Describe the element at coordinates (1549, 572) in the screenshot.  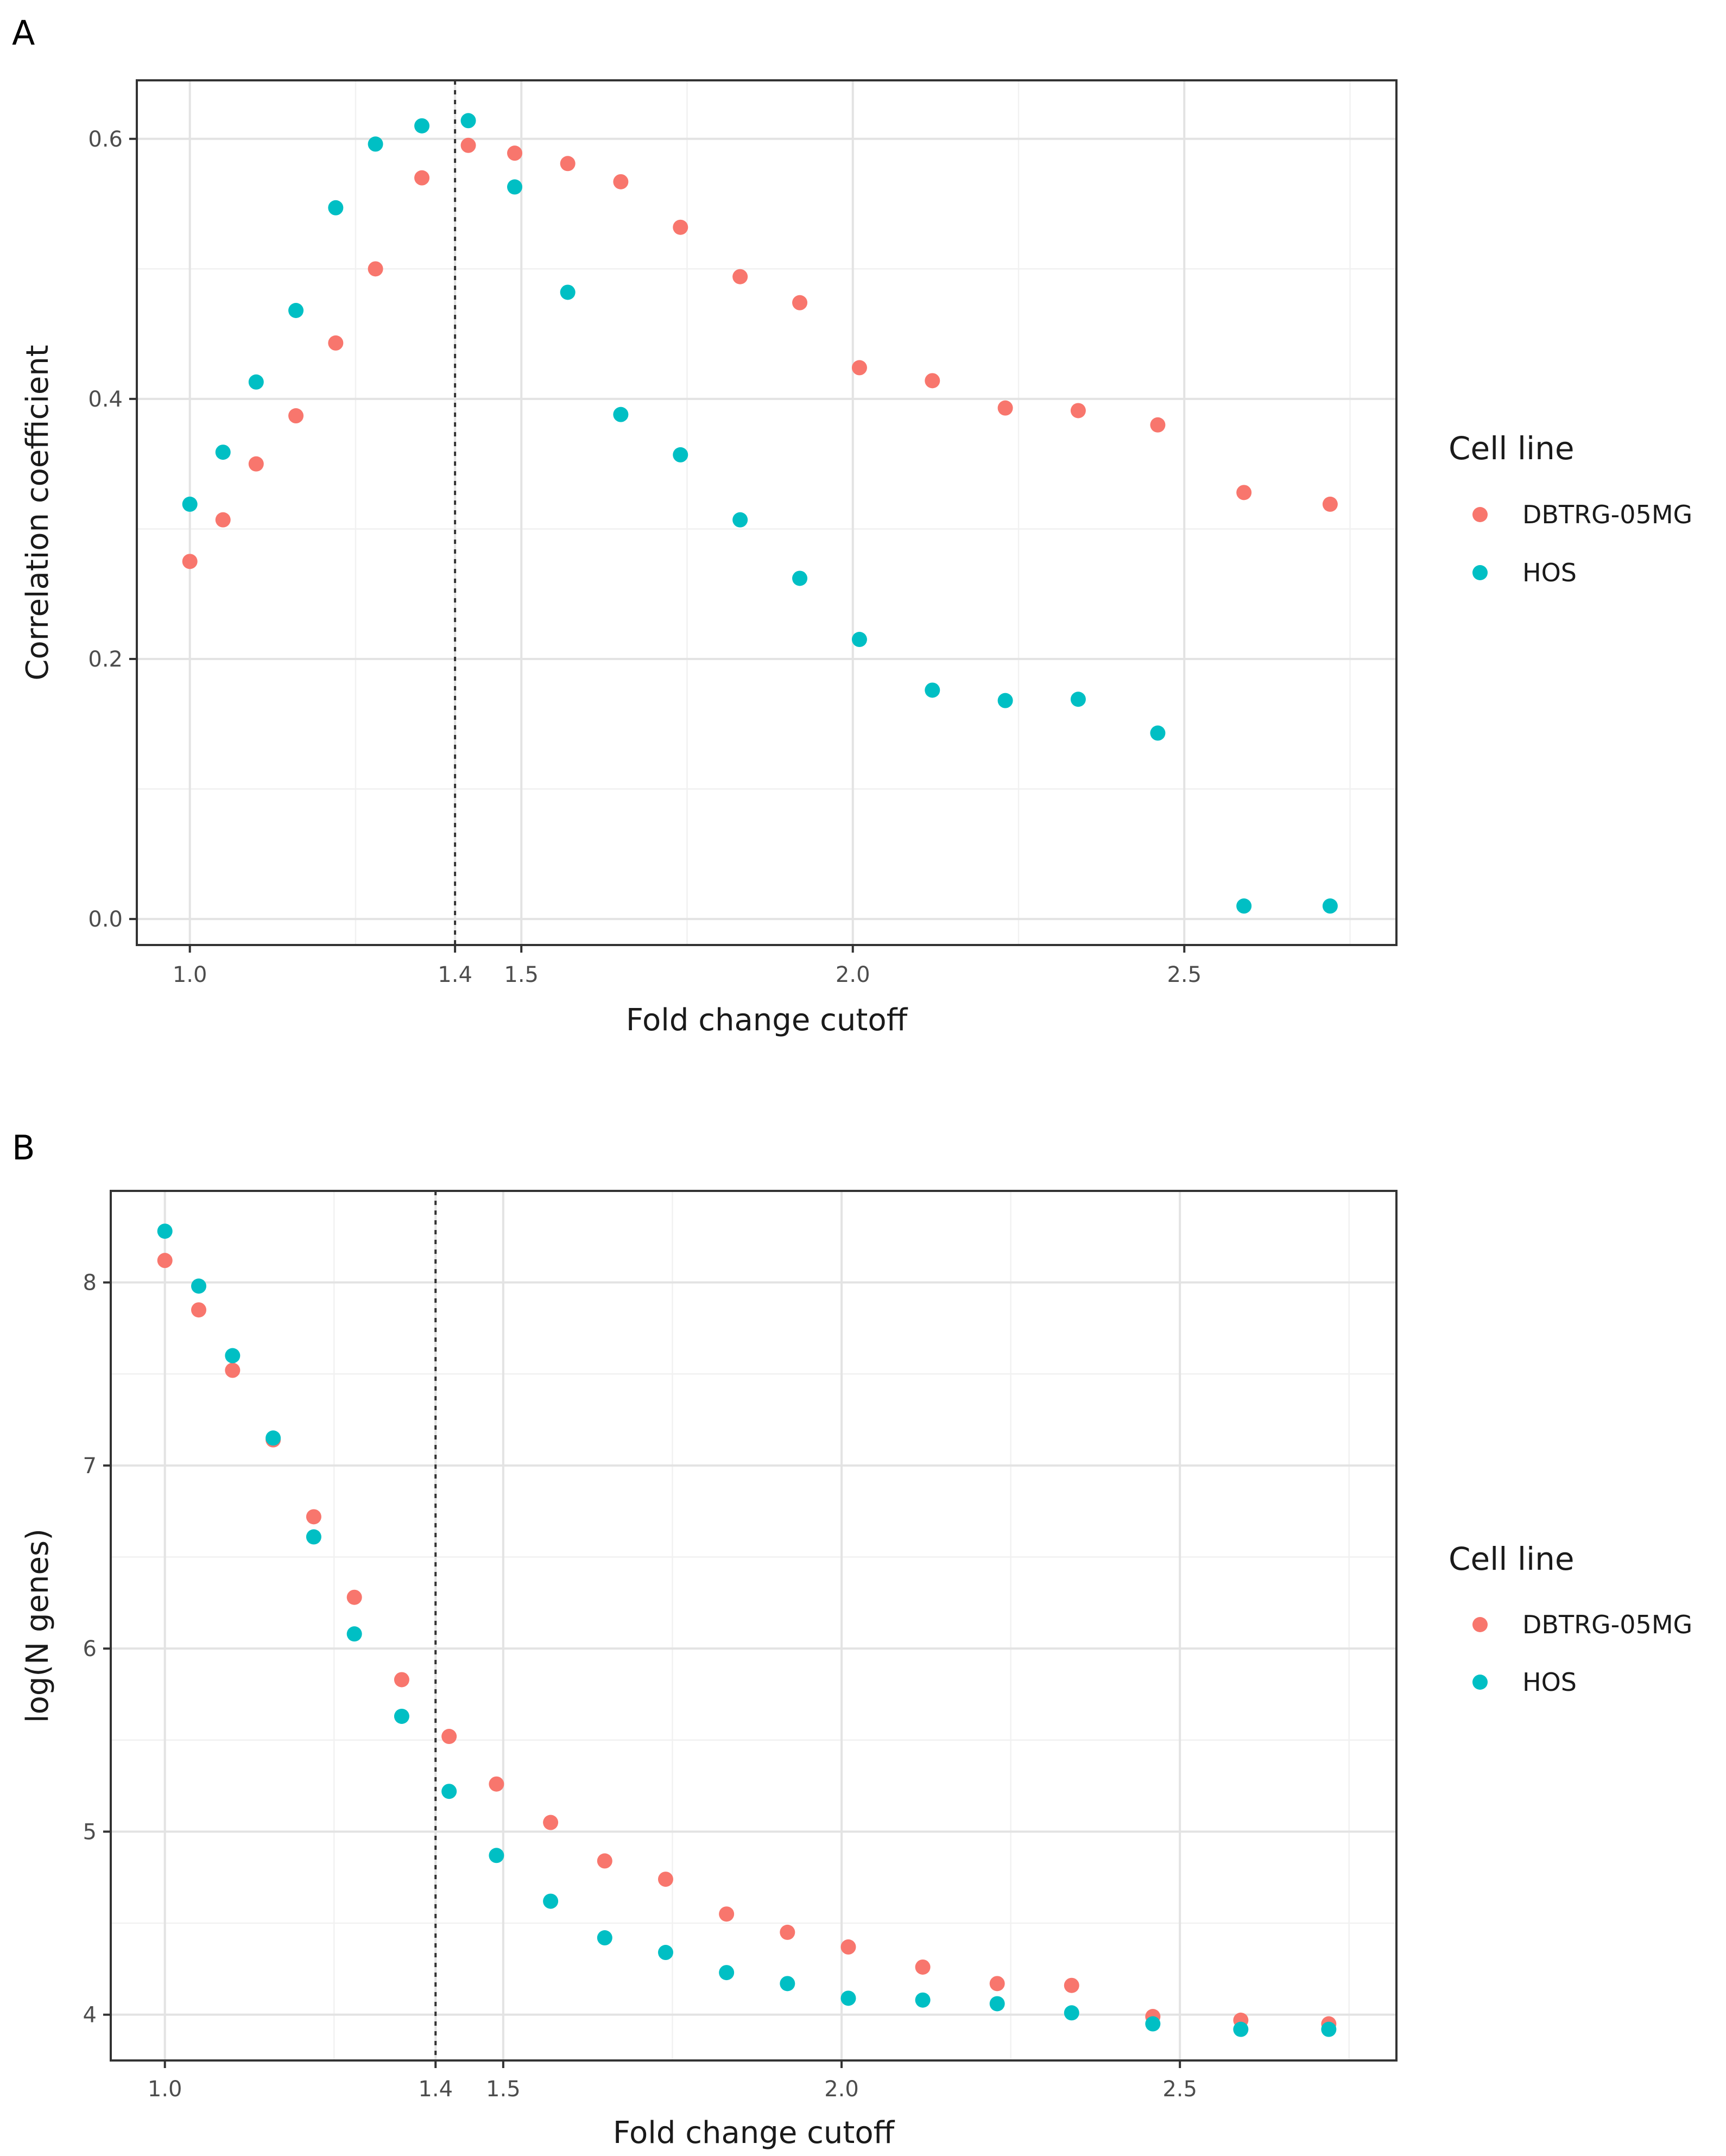
I see `legend-label: HOS` at that location.